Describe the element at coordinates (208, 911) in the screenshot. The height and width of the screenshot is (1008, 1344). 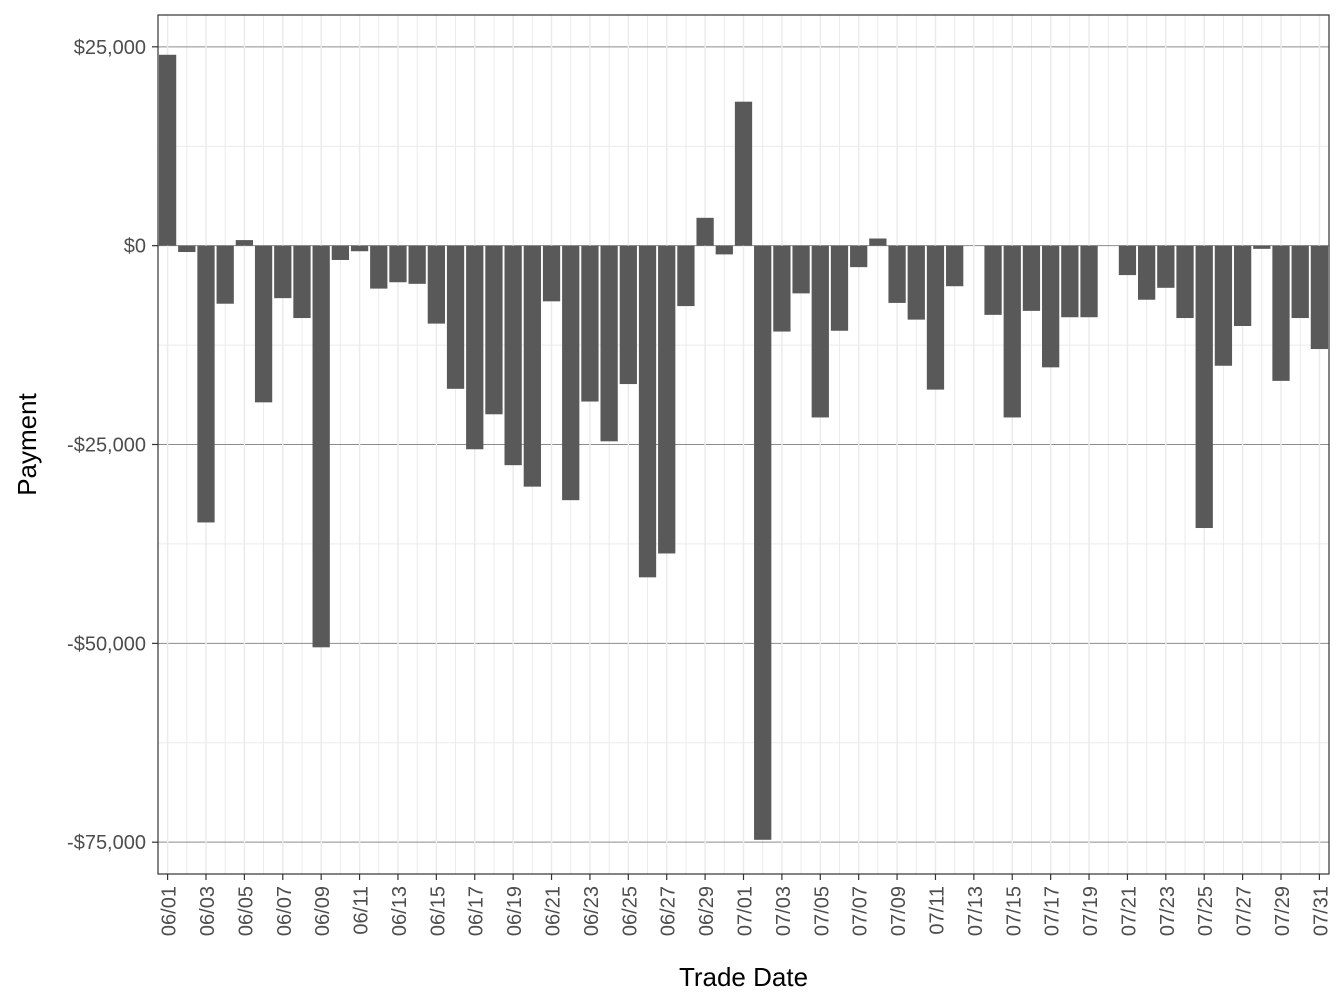
I see `x-tick-label: 06/03` at that location.